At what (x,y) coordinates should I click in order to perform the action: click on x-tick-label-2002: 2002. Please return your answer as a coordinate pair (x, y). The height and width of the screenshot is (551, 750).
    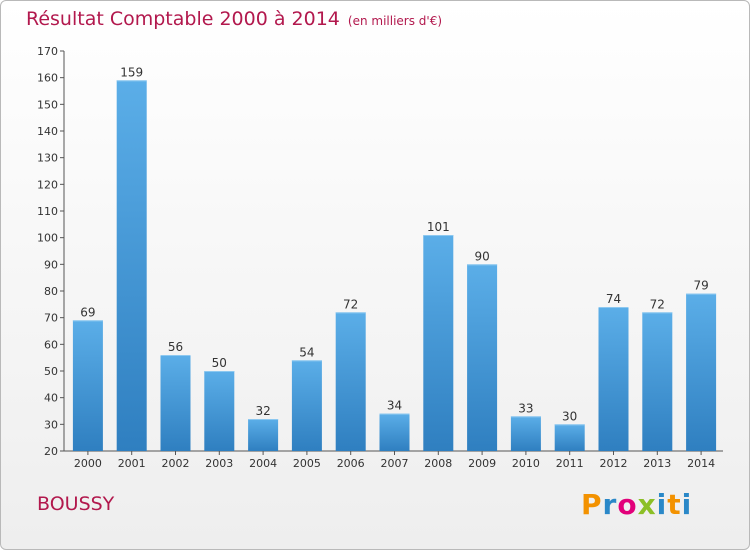
    Looking at the image, I should click on (176, 463).